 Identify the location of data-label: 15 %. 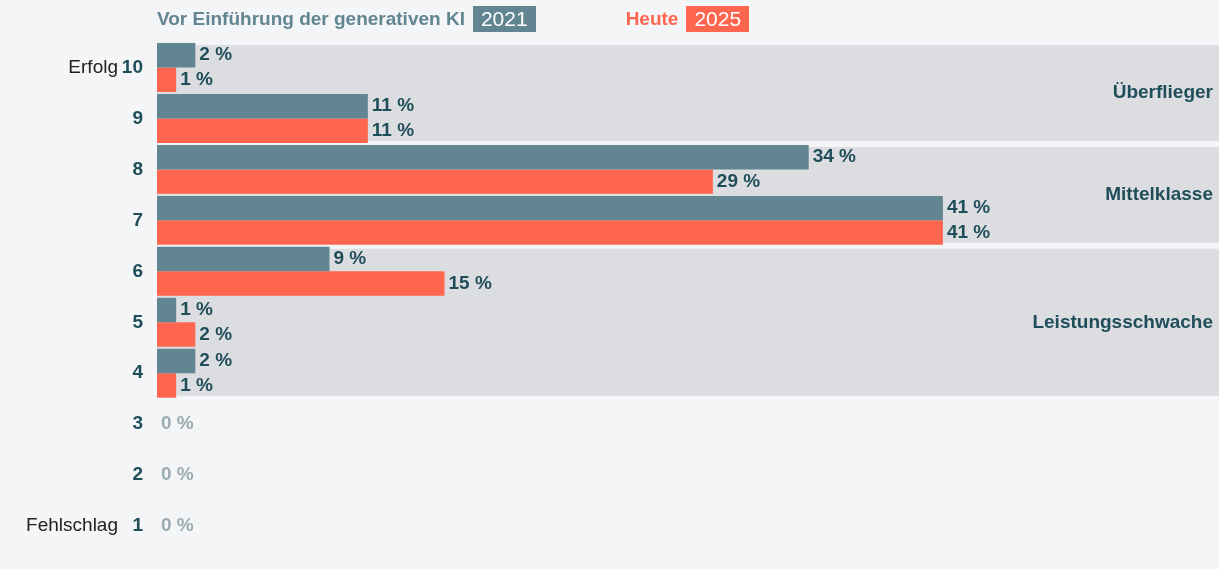
(470, 282).